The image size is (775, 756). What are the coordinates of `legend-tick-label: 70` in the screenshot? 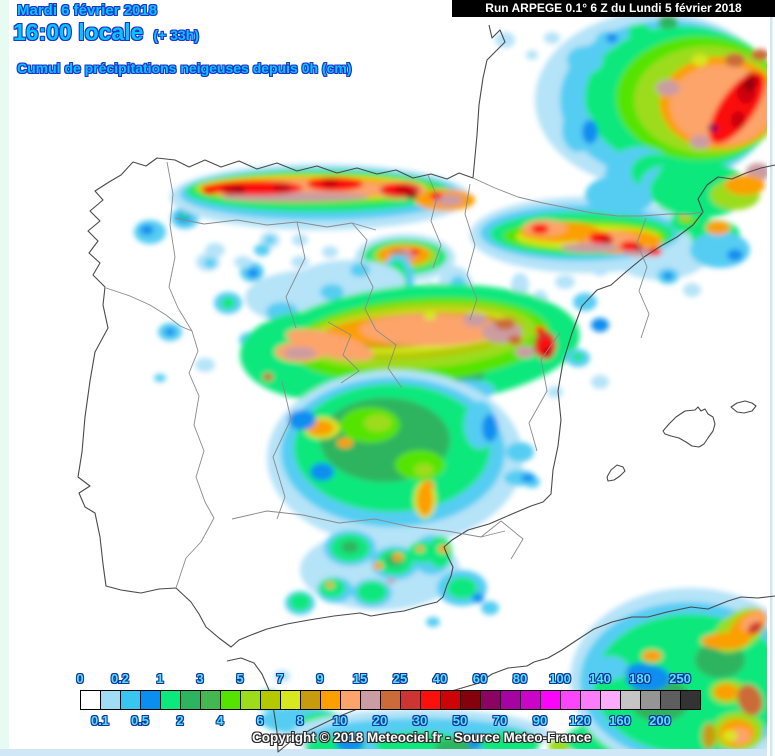 It's located at (500, 720).